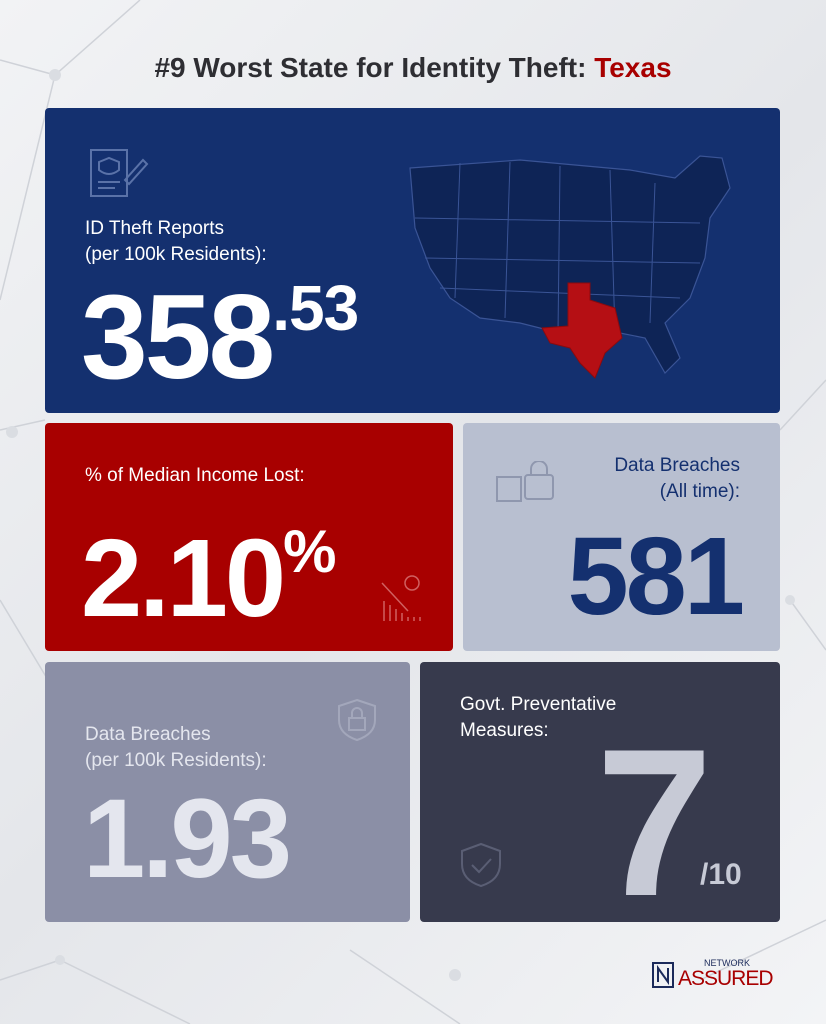  I want to click on label-line: (All time):, so click(699, 491).